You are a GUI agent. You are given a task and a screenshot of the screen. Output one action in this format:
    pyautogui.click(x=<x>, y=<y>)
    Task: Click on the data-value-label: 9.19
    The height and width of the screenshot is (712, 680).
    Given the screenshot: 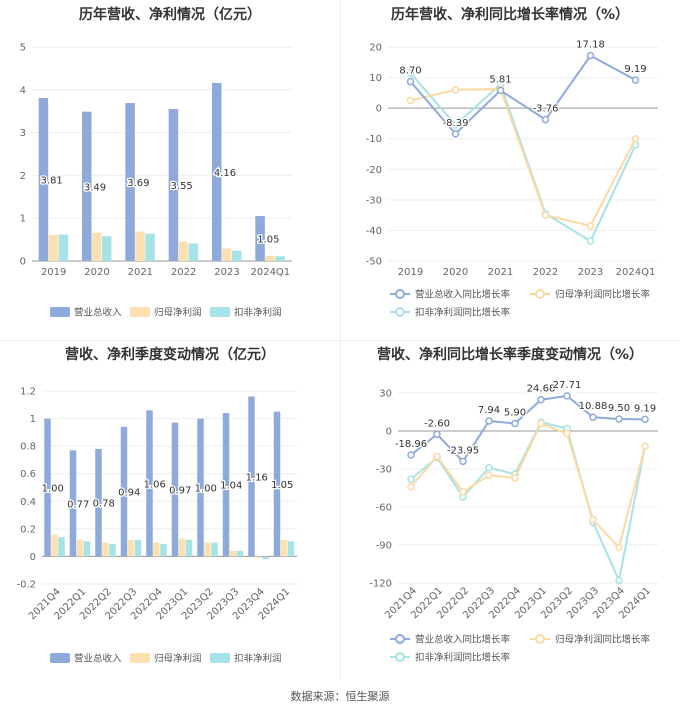 What is the action you would take?
    pyautogui.click(x=635, y=69)
    